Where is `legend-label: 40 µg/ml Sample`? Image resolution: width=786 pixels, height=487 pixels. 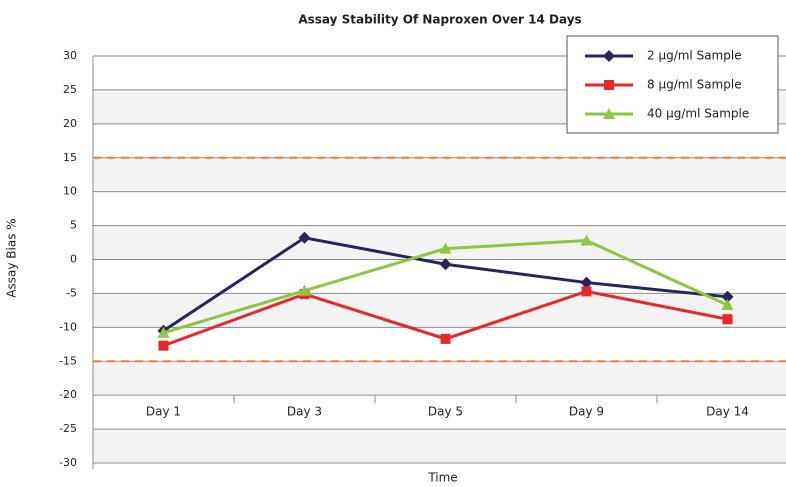
legend-label: 40 µg/ml Sample is located at coordinates (698, 114).